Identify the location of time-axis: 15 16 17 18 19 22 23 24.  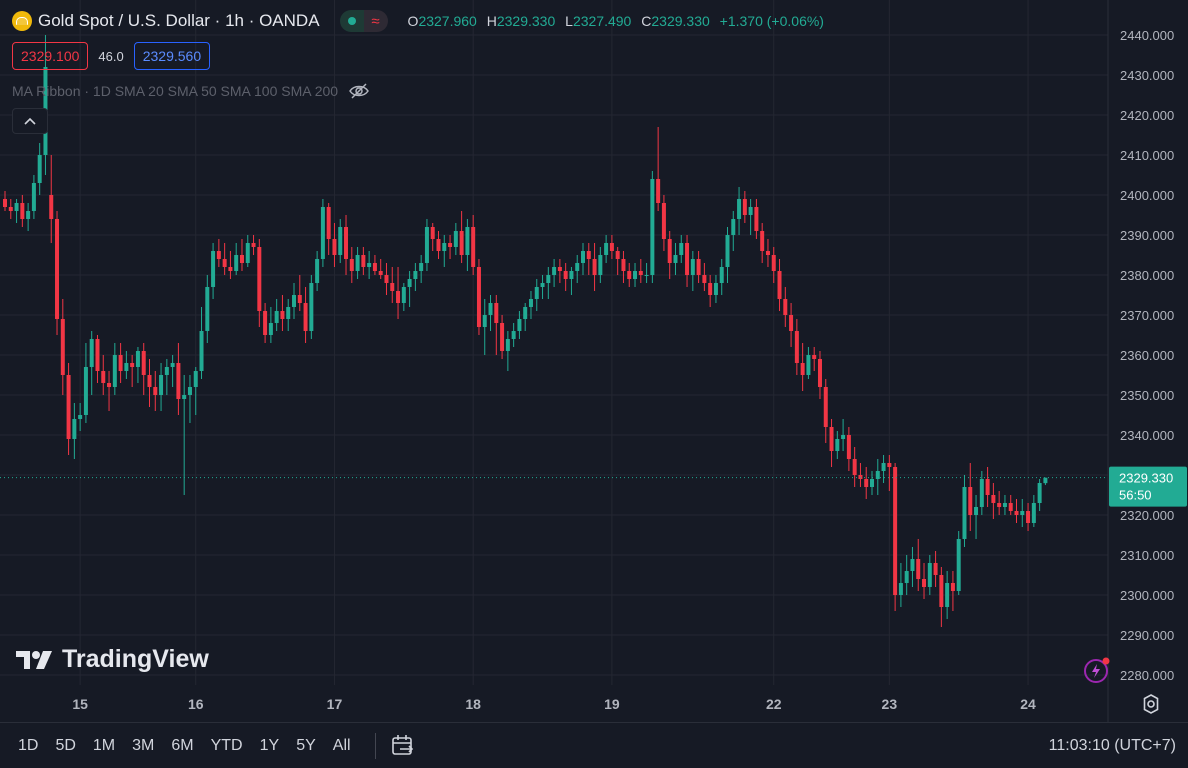
(554, 704).